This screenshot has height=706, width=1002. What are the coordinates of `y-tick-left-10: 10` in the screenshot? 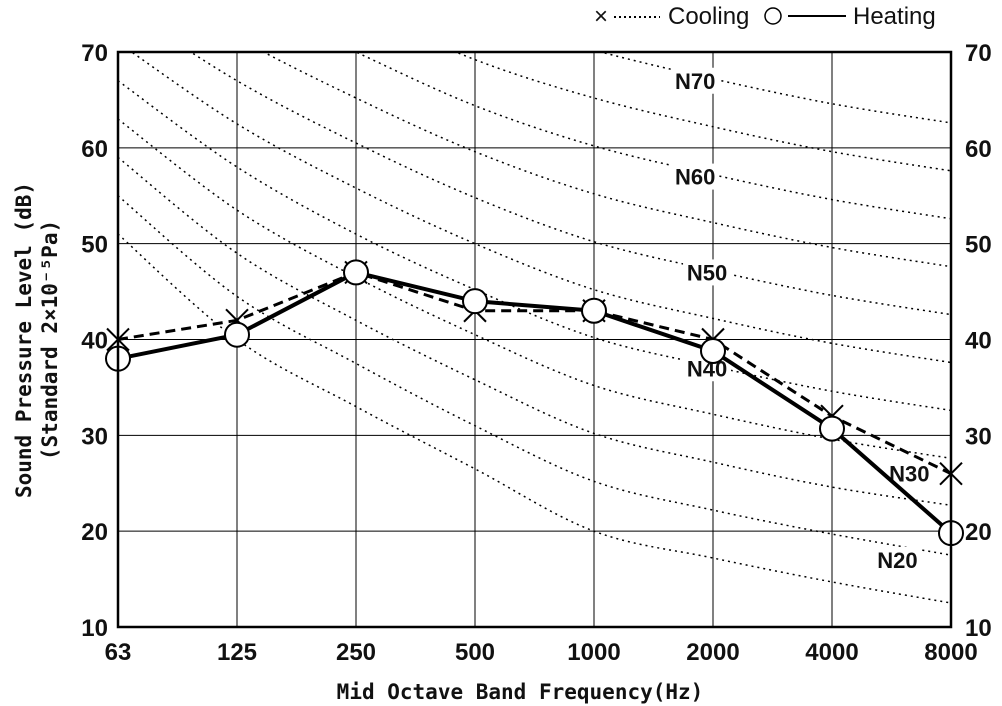 It's located at (94, 628).